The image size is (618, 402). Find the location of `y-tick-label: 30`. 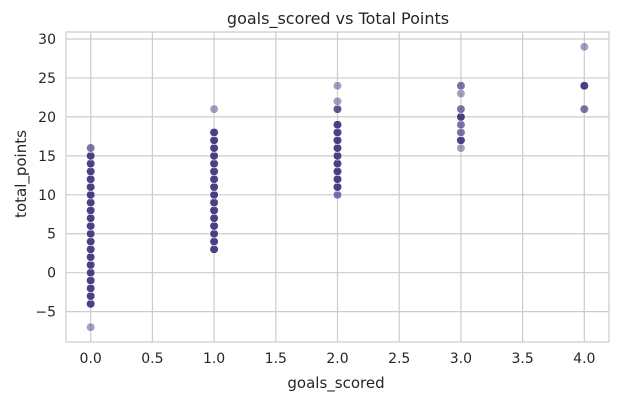

y-tick-label: 30 is located at coordinates (47, 40).